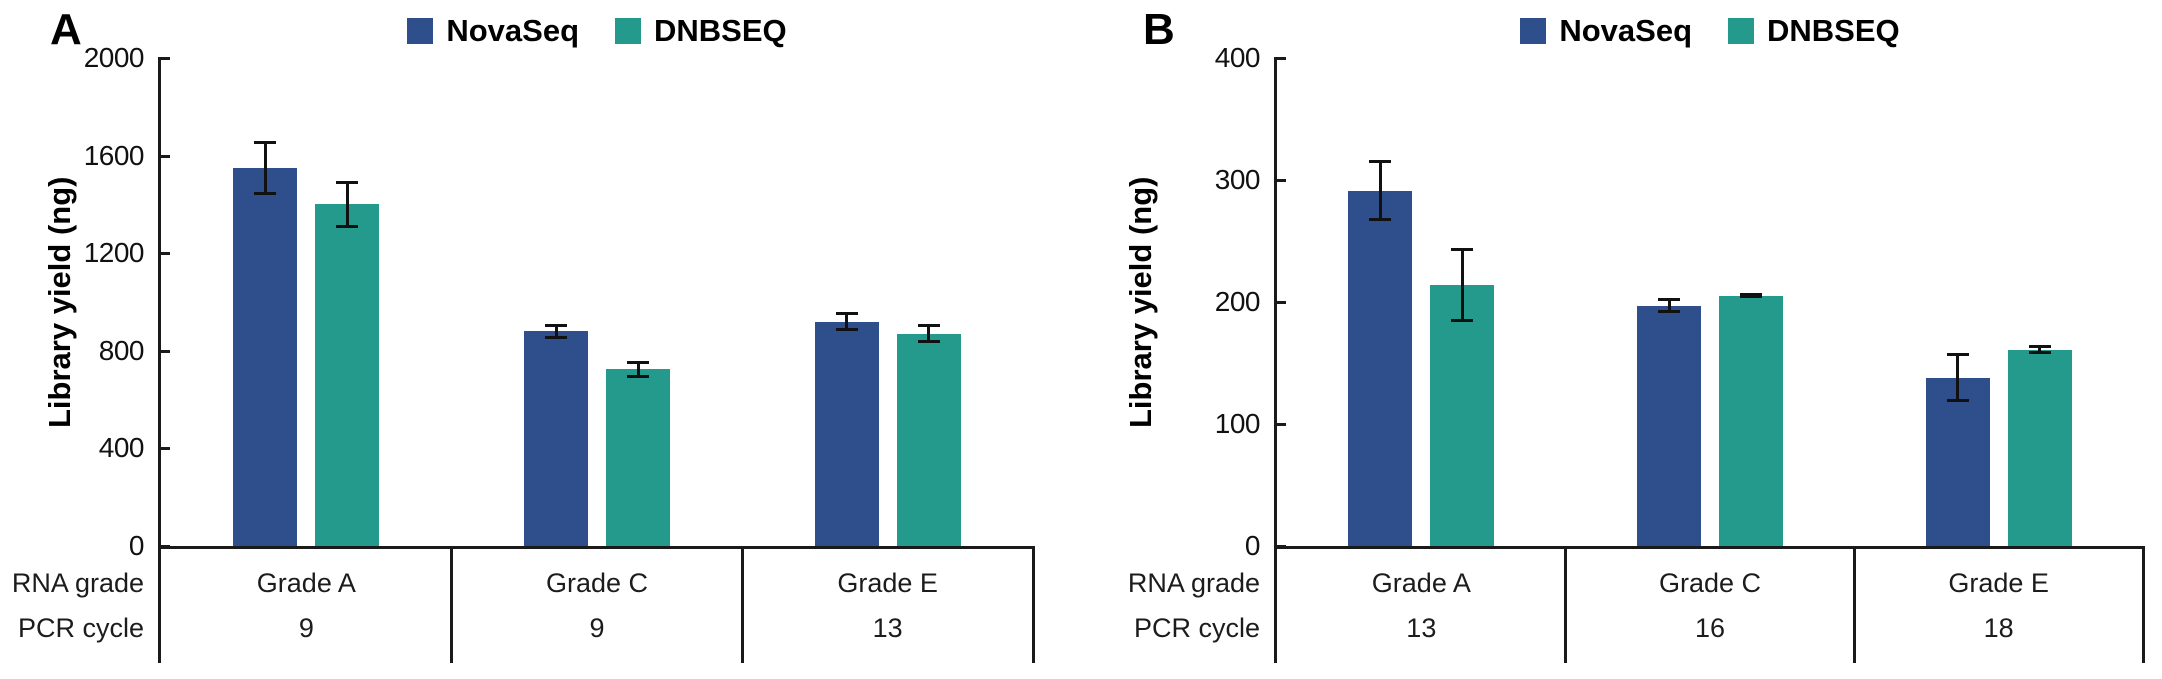 Image resolution: width=2162 pixels, height=679 pixels. Describe the element at coordinates (1237, 423) in the screenshot. I see `y-tick-label: 100` at that location.